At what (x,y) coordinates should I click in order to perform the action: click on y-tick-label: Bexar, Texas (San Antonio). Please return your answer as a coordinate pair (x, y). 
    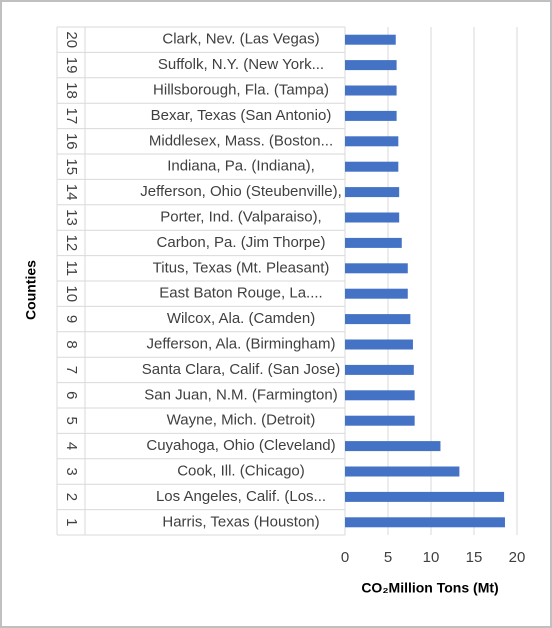
    Looking at the image, I should click on (241, 115).